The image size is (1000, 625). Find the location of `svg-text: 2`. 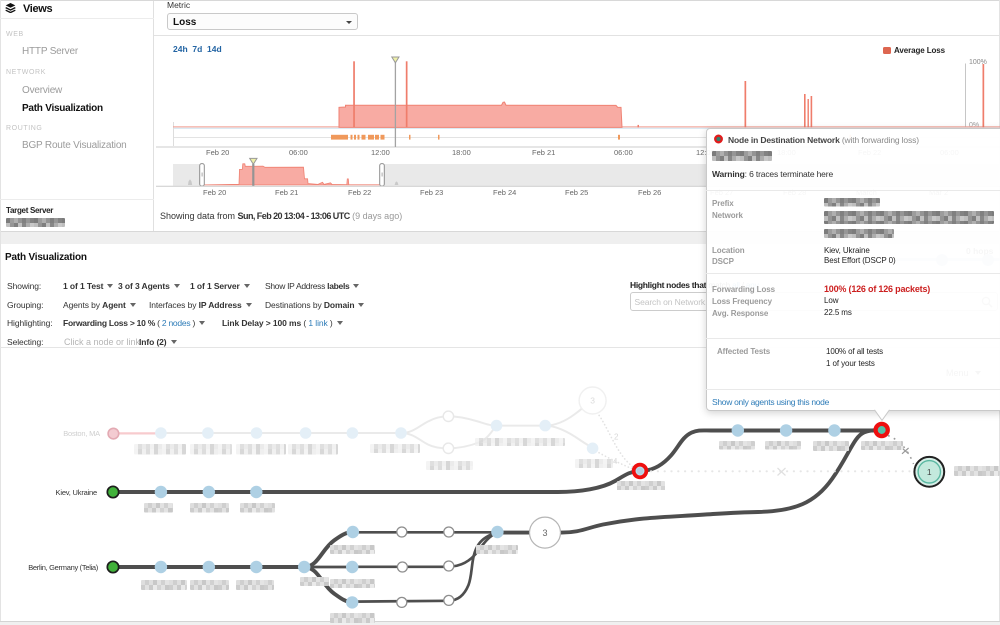

svg-text: 2 is located at coordinates (616, 437).